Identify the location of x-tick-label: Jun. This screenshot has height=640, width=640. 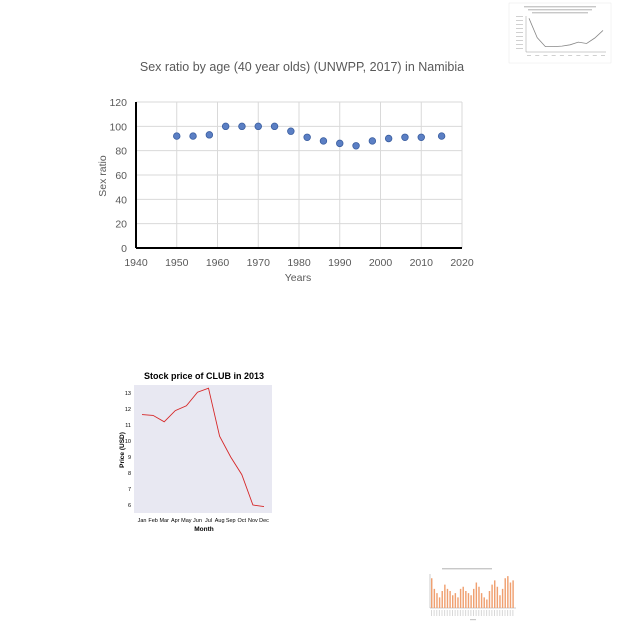
(197, 521).